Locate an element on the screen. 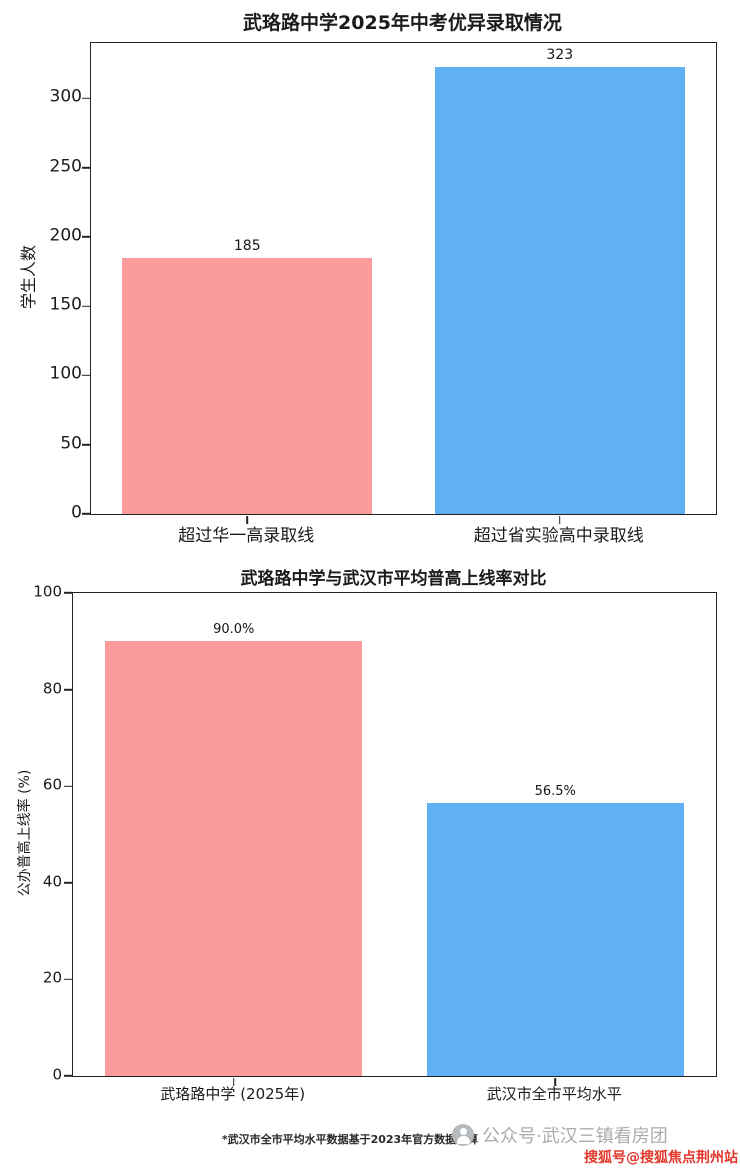 The width and height of the screenshot is (740, 1168). chart-title: 武珞路中学2025年中考优异录取情况 is located at coordinates (402, 23).